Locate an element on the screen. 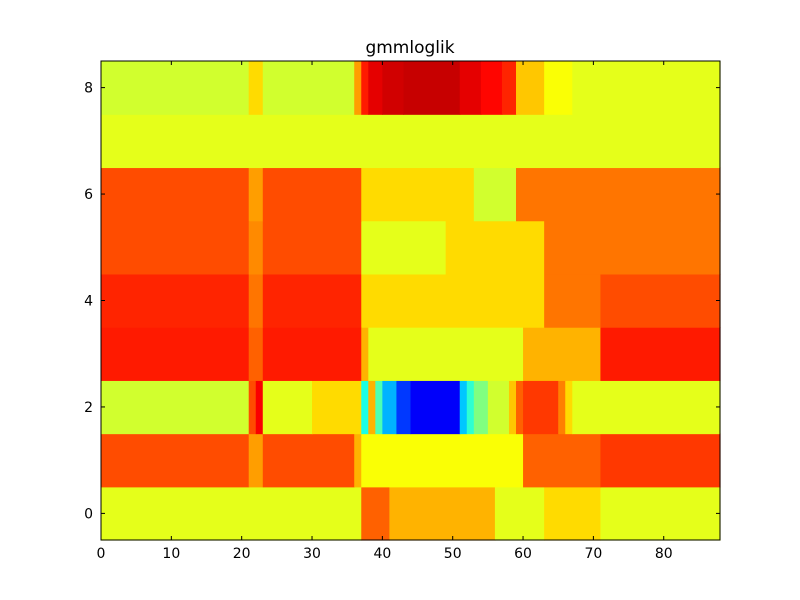 This screenshot has height=600, width=800. x-tick-label: 80 is located at coordinates (664, 554).